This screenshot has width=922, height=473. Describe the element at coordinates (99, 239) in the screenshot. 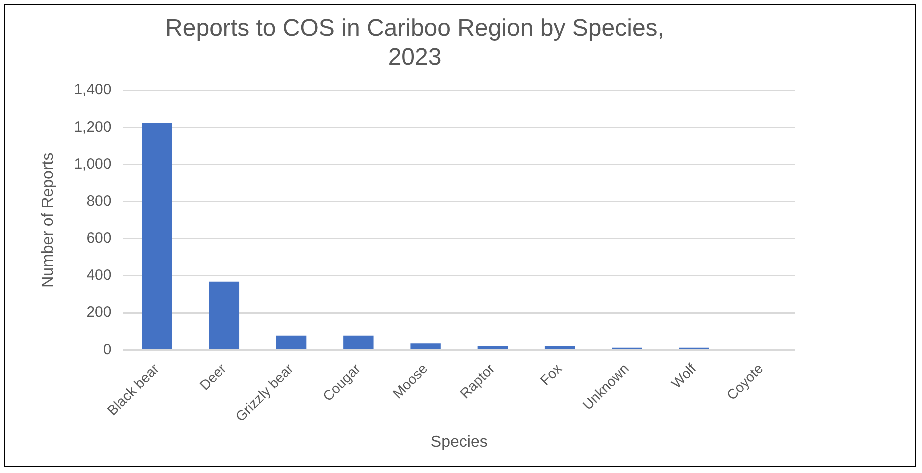

I see `y-tick-label: 600` at that location.